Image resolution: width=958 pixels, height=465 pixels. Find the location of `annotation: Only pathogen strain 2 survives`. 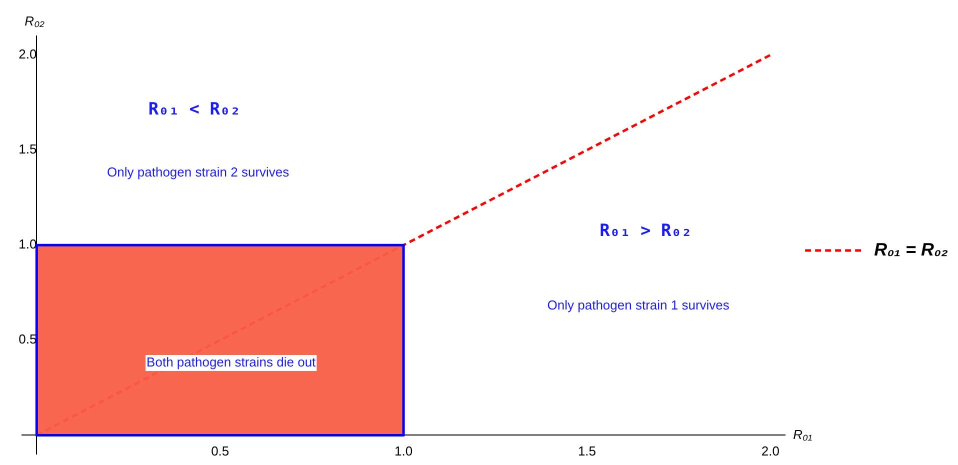

annotation: Only pathogen strain 2 survives is located at coordinates (198, 172).